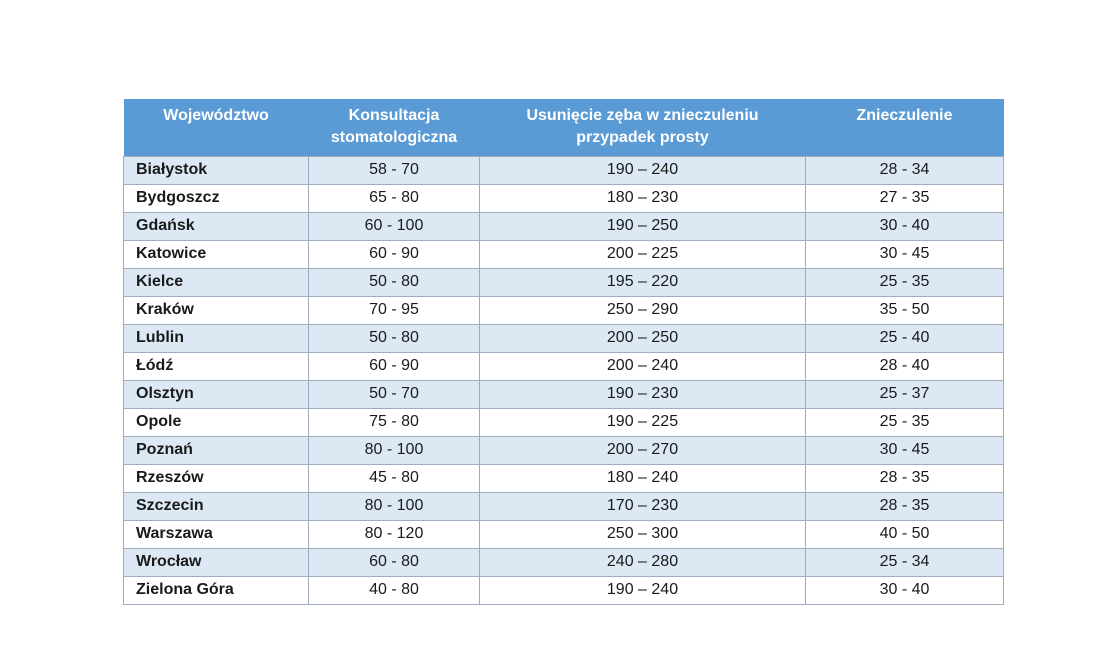  Describe the element at coordinates (216, 226) in the screenshot. I see `cell-city: Gdańsk` at that location.